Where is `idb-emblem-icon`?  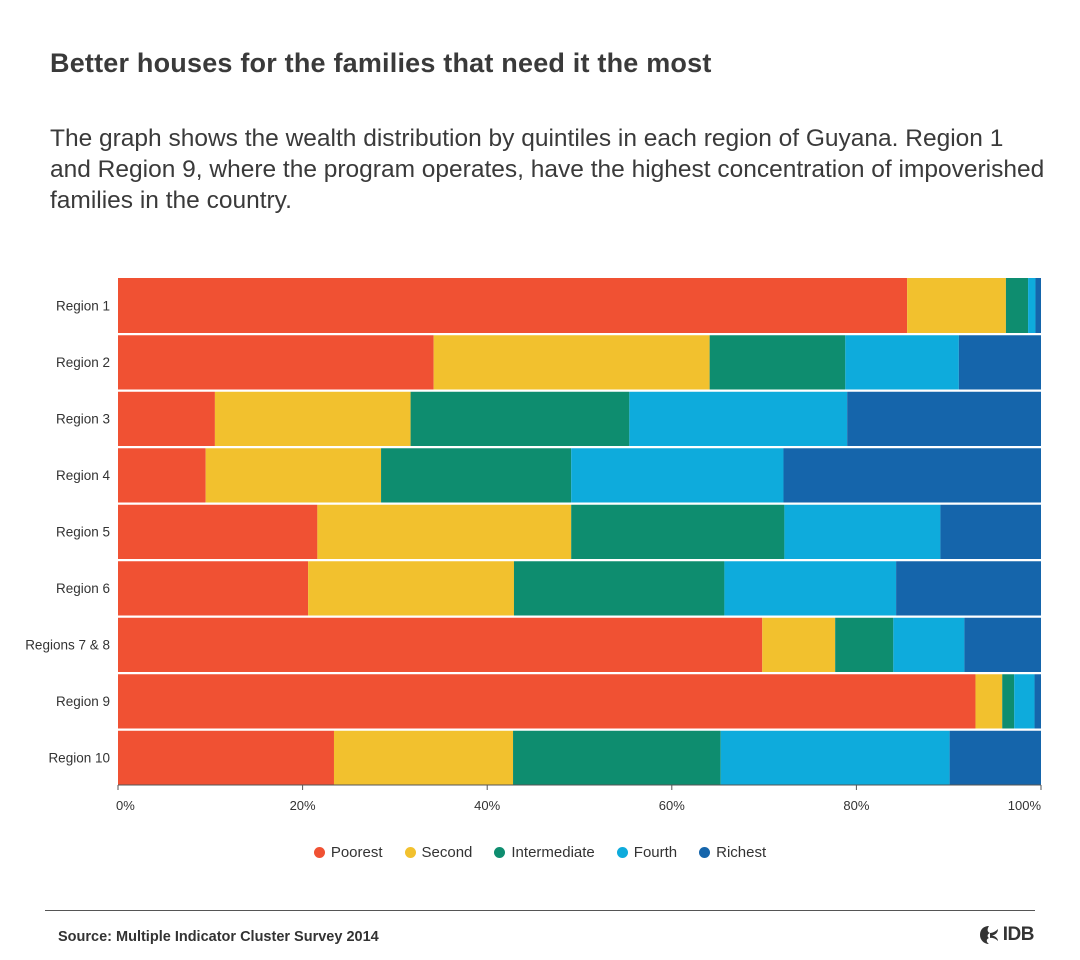
idb-emblem-icon is located at coordinates (988, 935).